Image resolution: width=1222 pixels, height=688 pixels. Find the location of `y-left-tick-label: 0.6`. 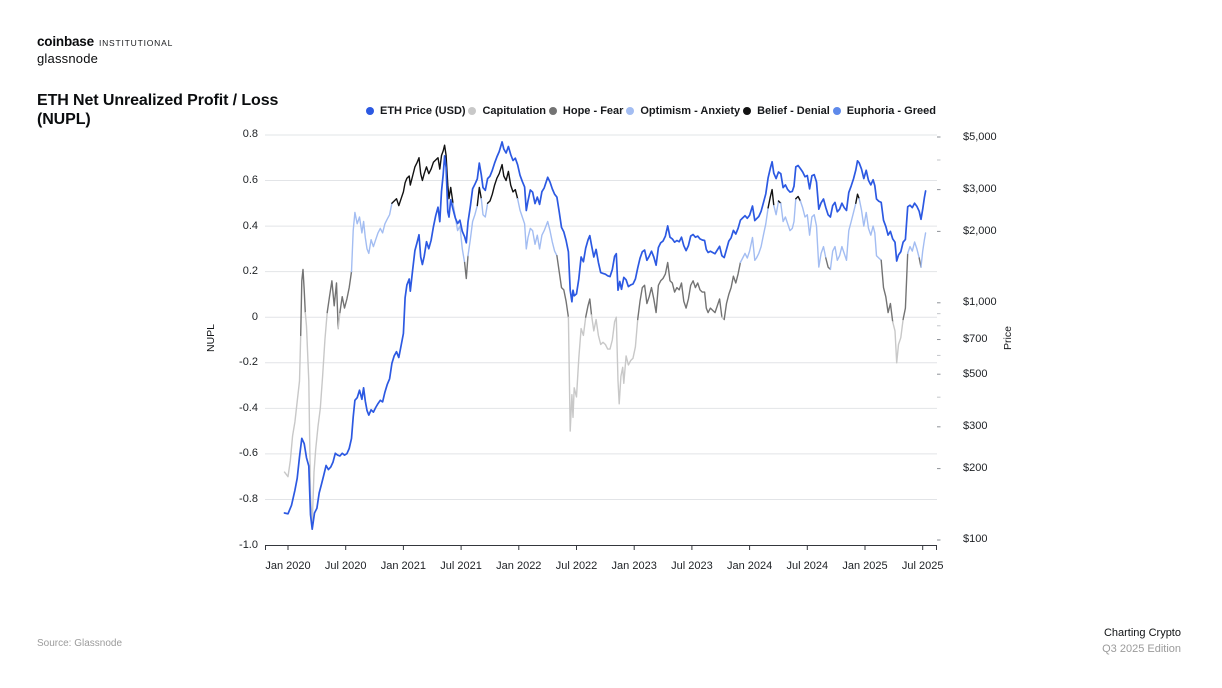

y-left-tick-label: 0.6 is located at coordinates (250, 180).